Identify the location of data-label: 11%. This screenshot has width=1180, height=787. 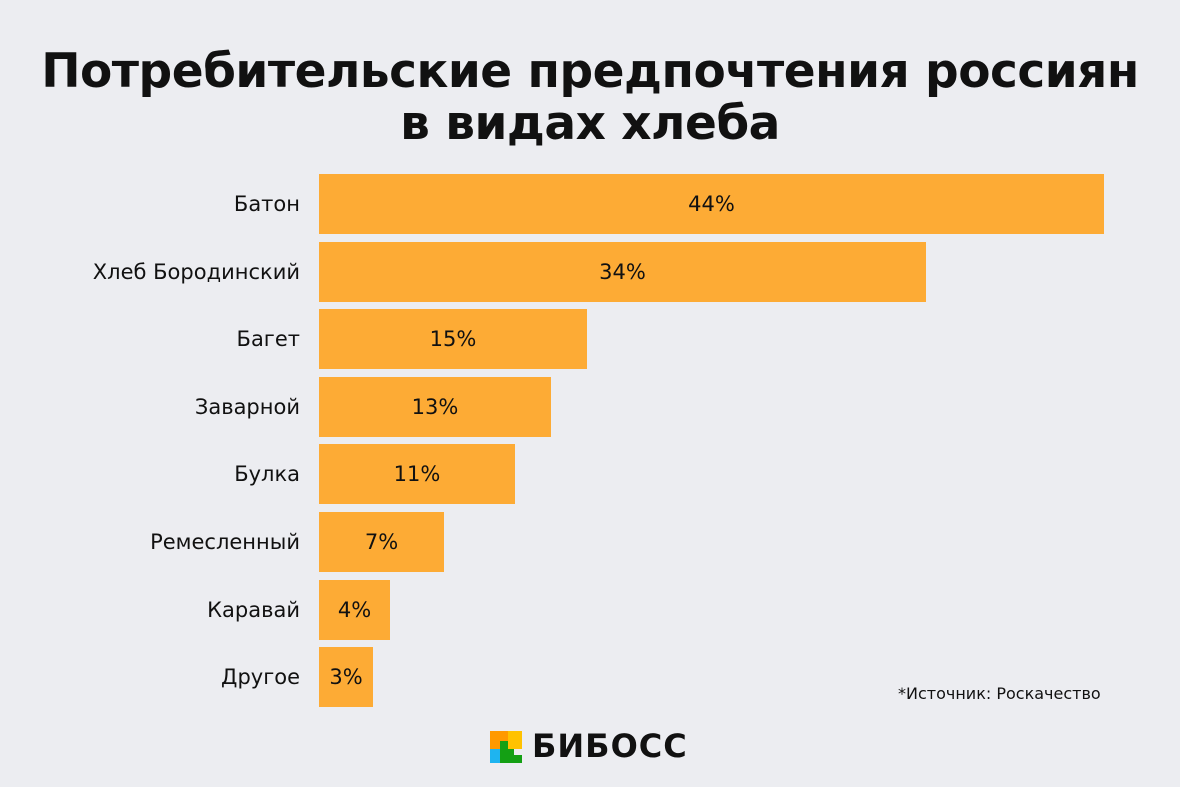
(417, 474).